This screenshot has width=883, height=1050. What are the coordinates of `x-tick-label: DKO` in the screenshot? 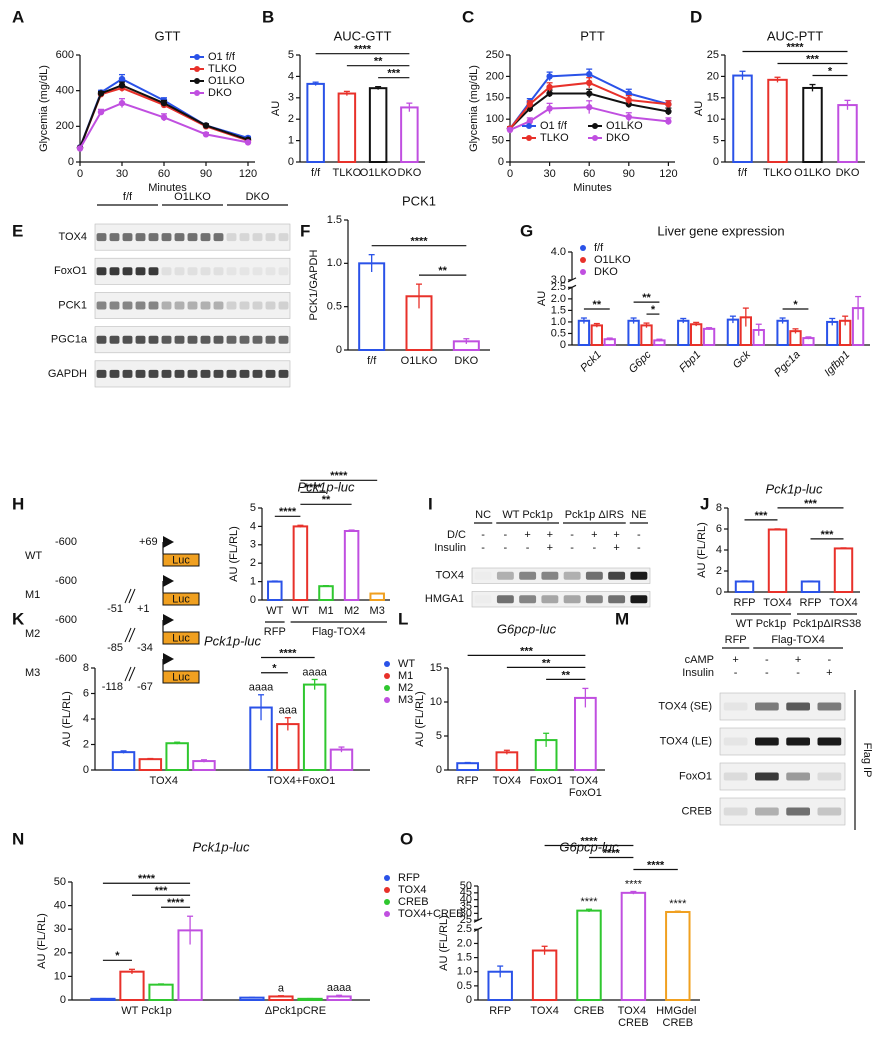 It's located at (409, 173).